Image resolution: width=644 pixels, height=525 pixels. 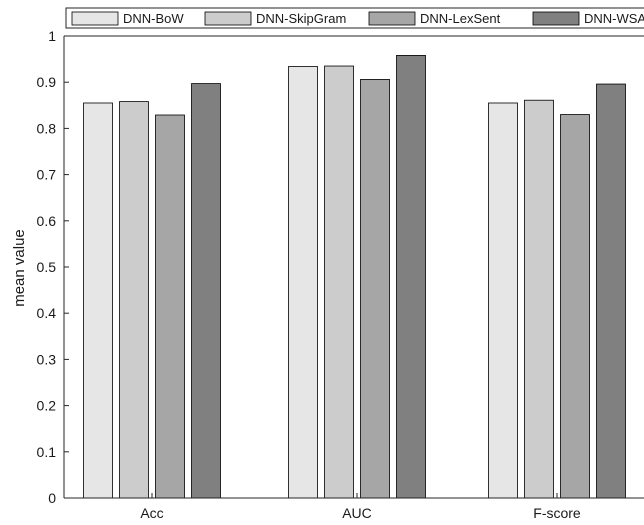 What do you see at coordinates (134, 300) in the screenshot?
I see `bar-dnn-skipgram-acc` at bounding box center [134, 300].